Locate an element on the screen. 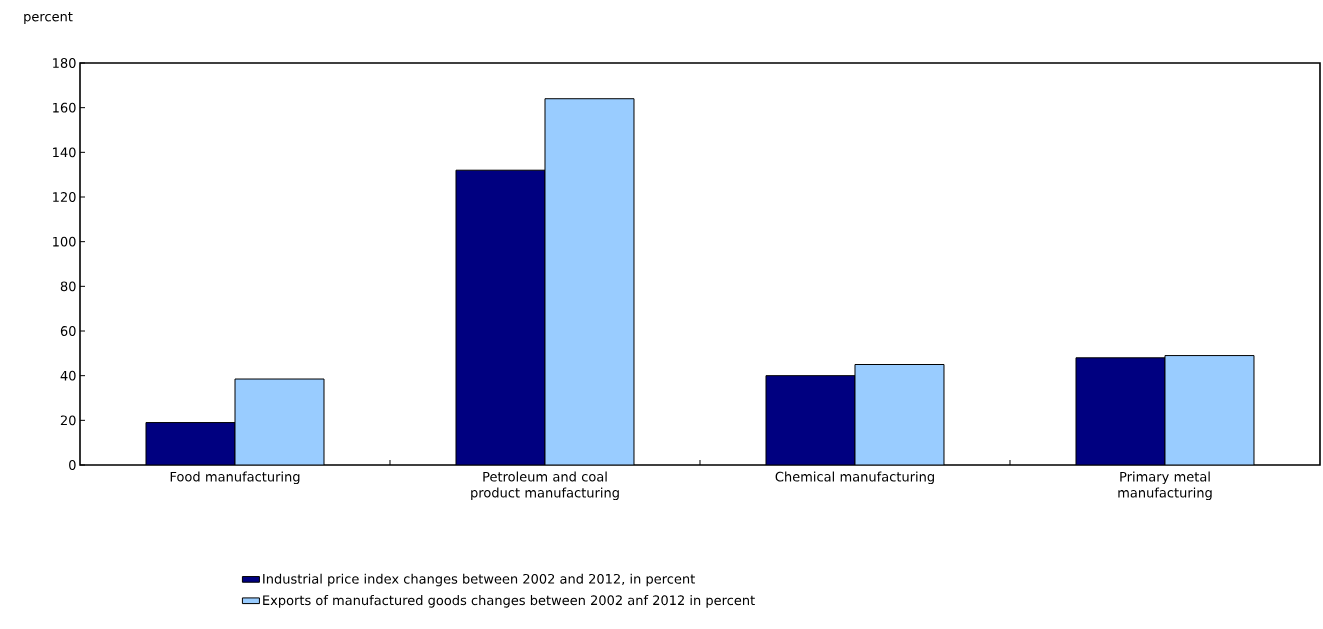  y-tick-label: 160 is located at coordinates (64, 107).